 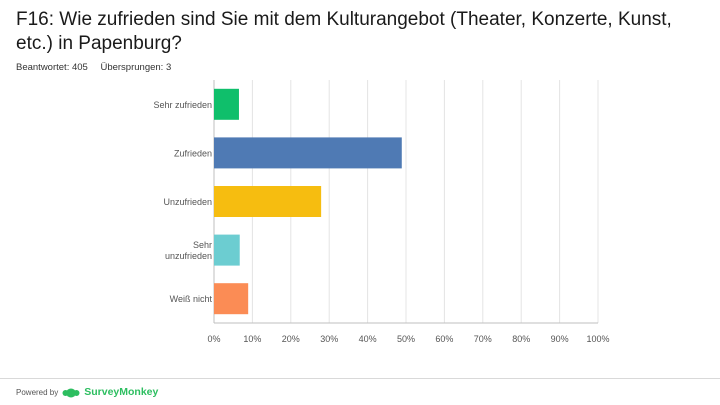 I want to click on x-tick-label: 60%, so click(x=444, y=339).